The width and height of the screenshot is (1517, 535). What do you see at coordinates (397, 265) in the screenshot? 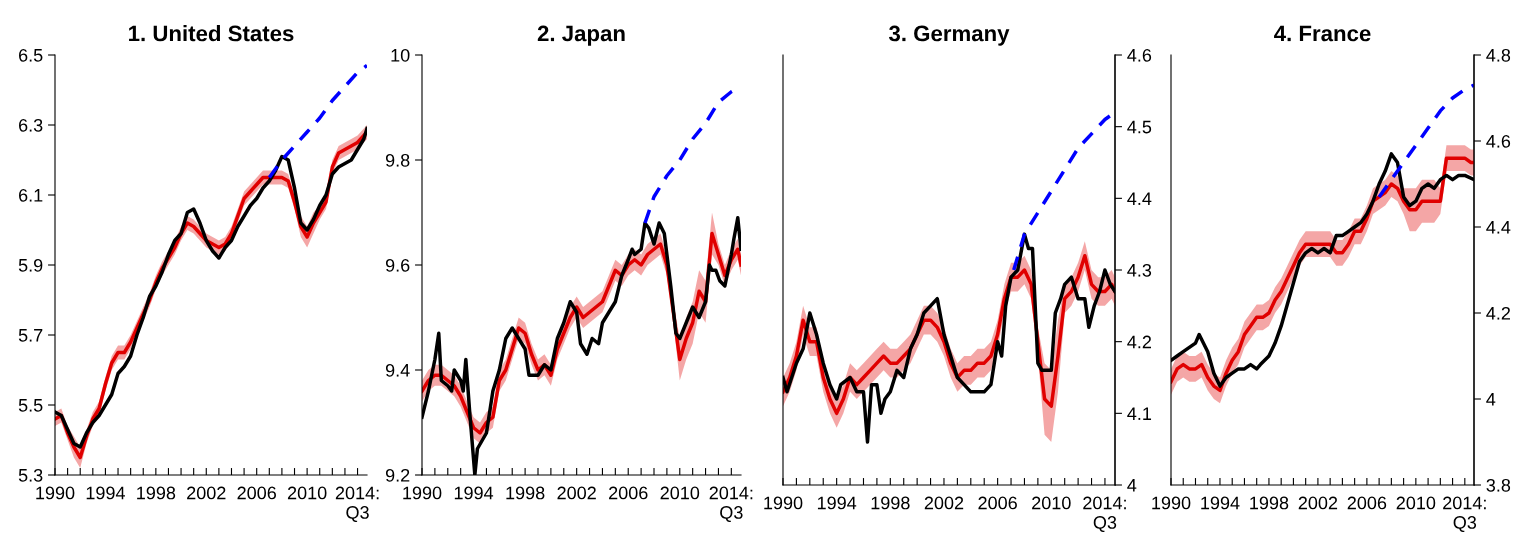
I see `y-tick-label: 9.6` at bounding box center [397, 265].